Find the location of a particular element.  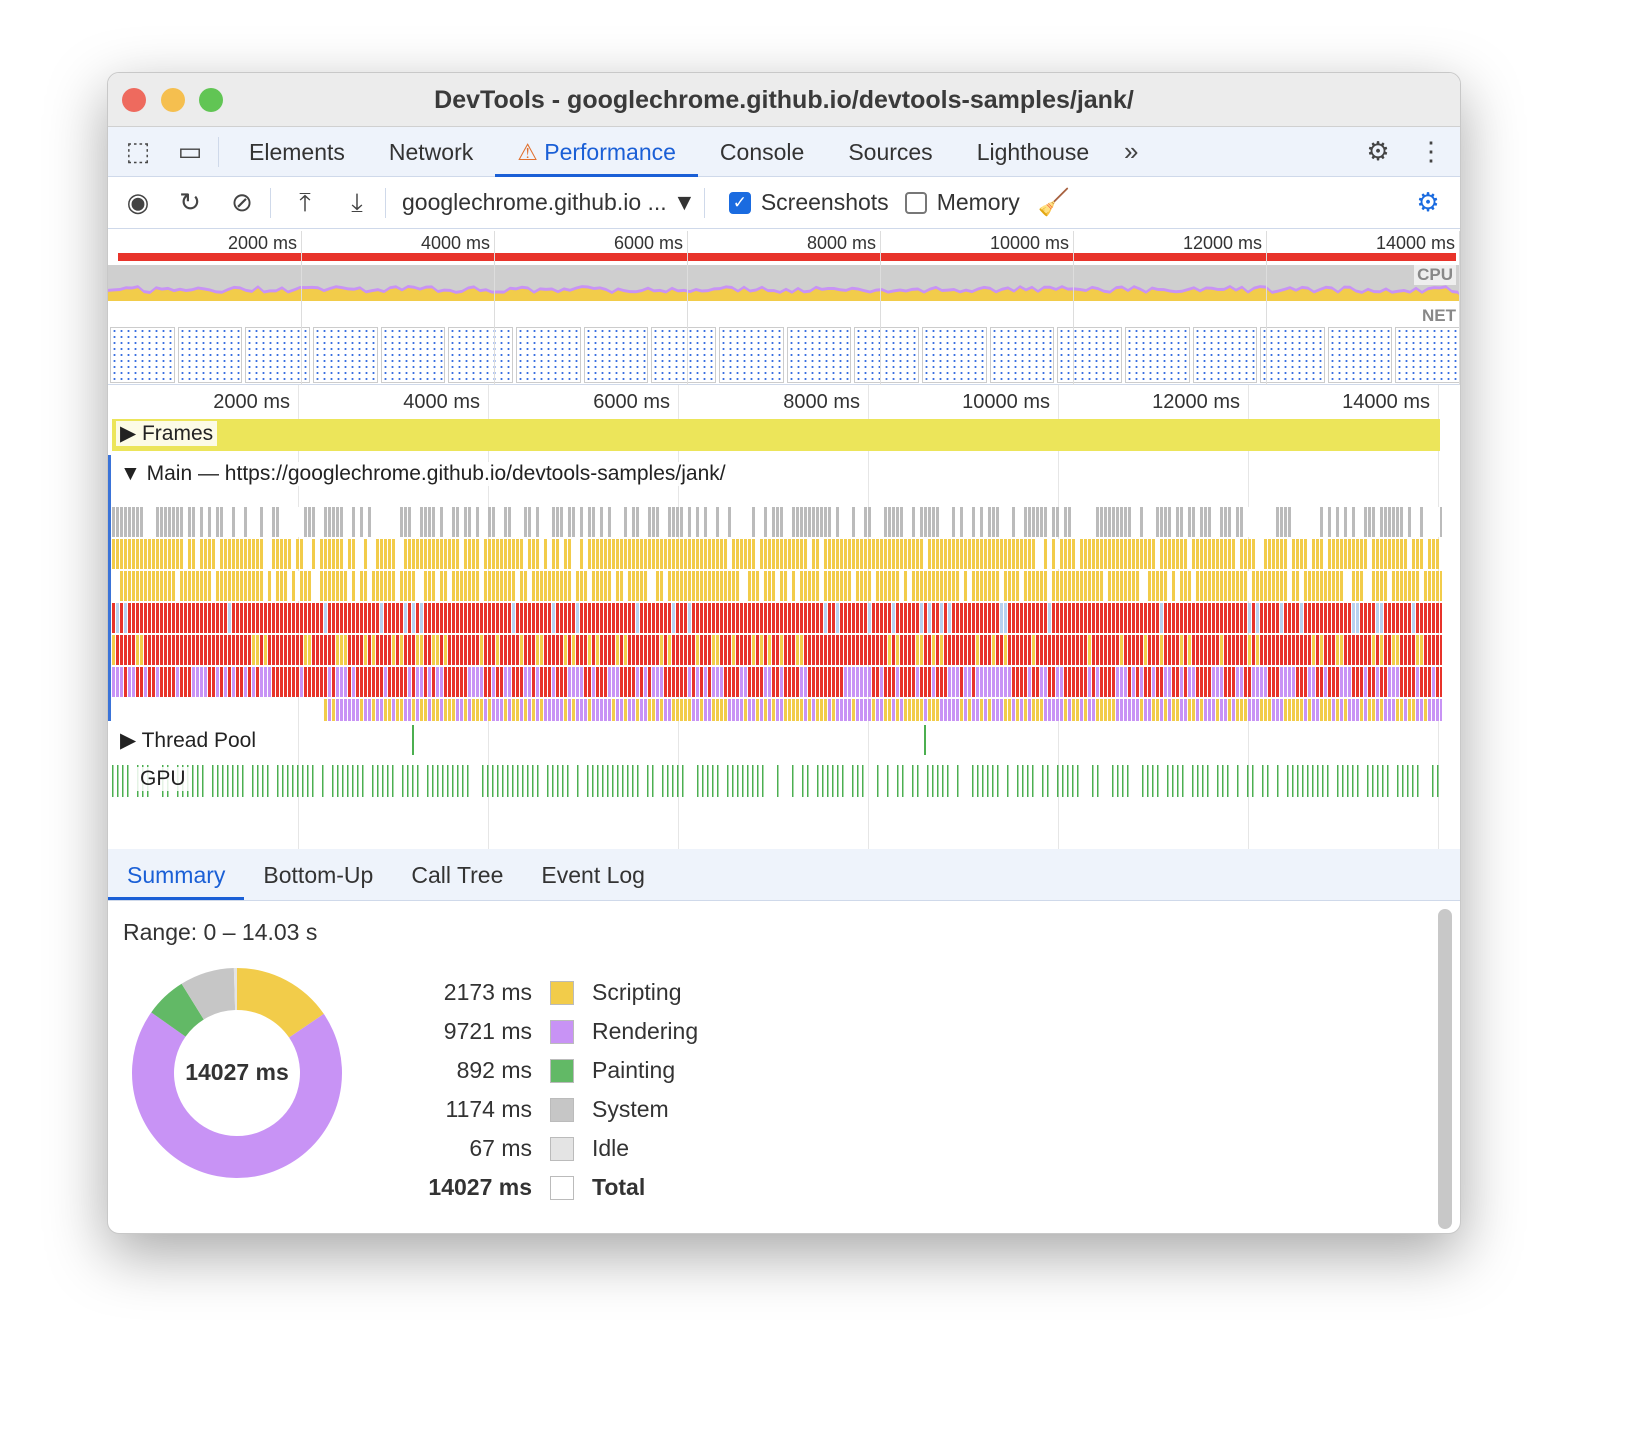

legend-label: Painting is located at coordinates (633, 1070).